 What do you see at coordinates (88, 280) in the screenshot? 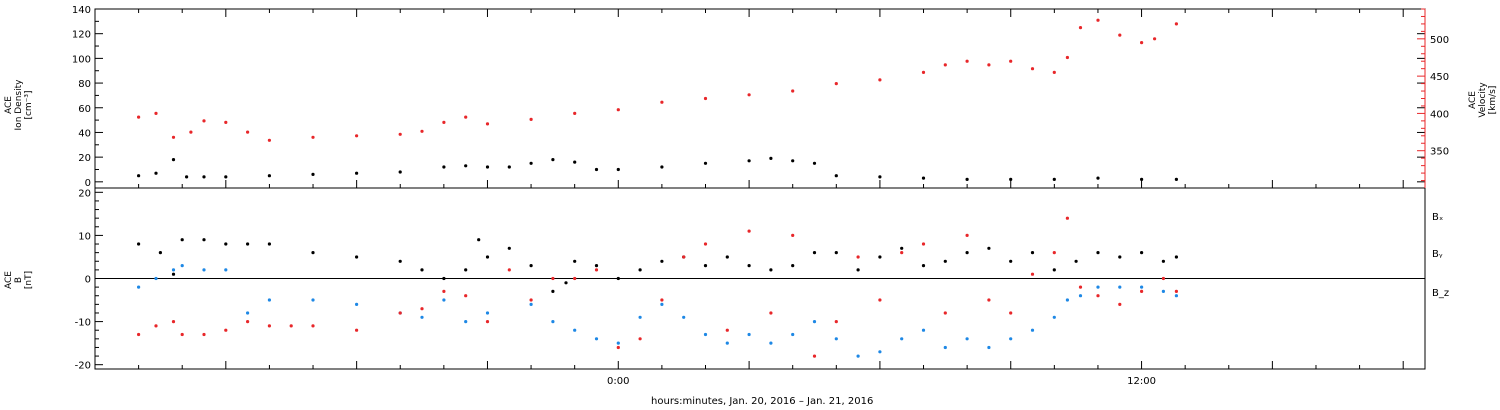
I see `b-tick-label: 0` at bounding box center [88, 280].